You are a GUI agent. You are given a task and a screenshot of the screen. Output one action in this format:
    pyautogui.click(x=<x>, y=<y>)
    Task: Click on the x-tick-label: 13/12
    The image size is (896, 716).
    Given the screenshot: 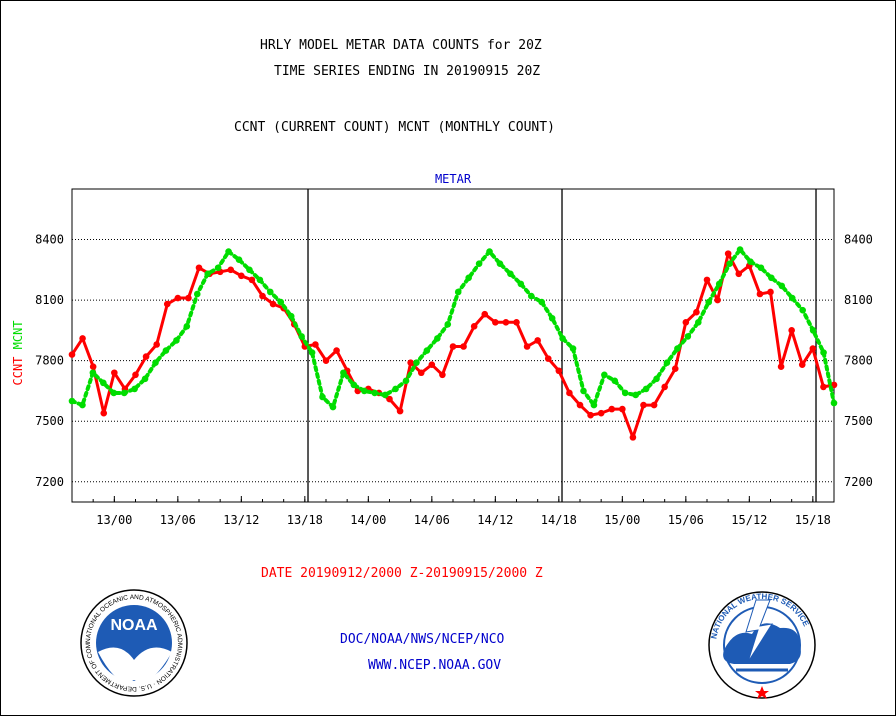 What is the action you would take?
    pyautogui.click(x=241, y=520)
    